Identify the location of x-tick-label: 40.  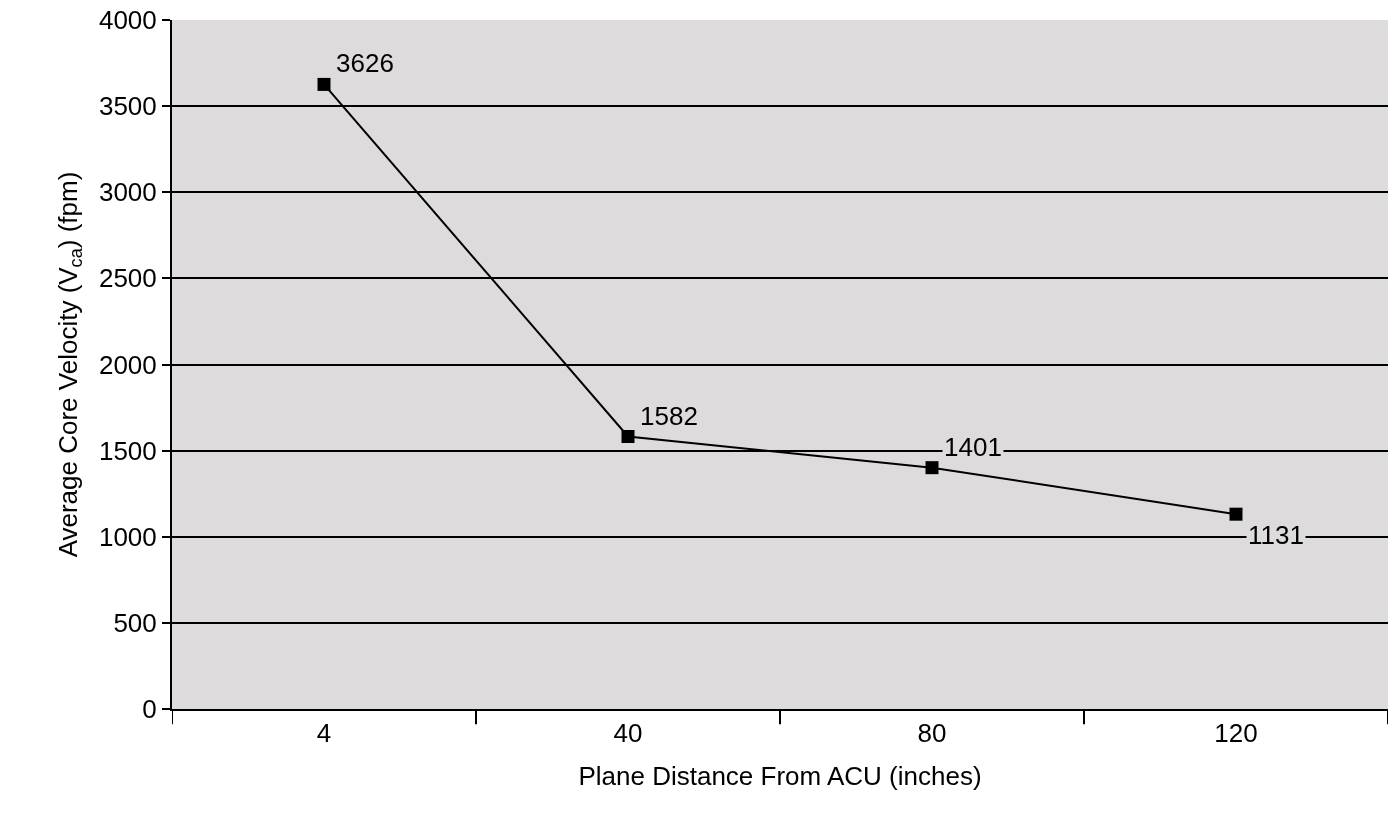
(628, 733).